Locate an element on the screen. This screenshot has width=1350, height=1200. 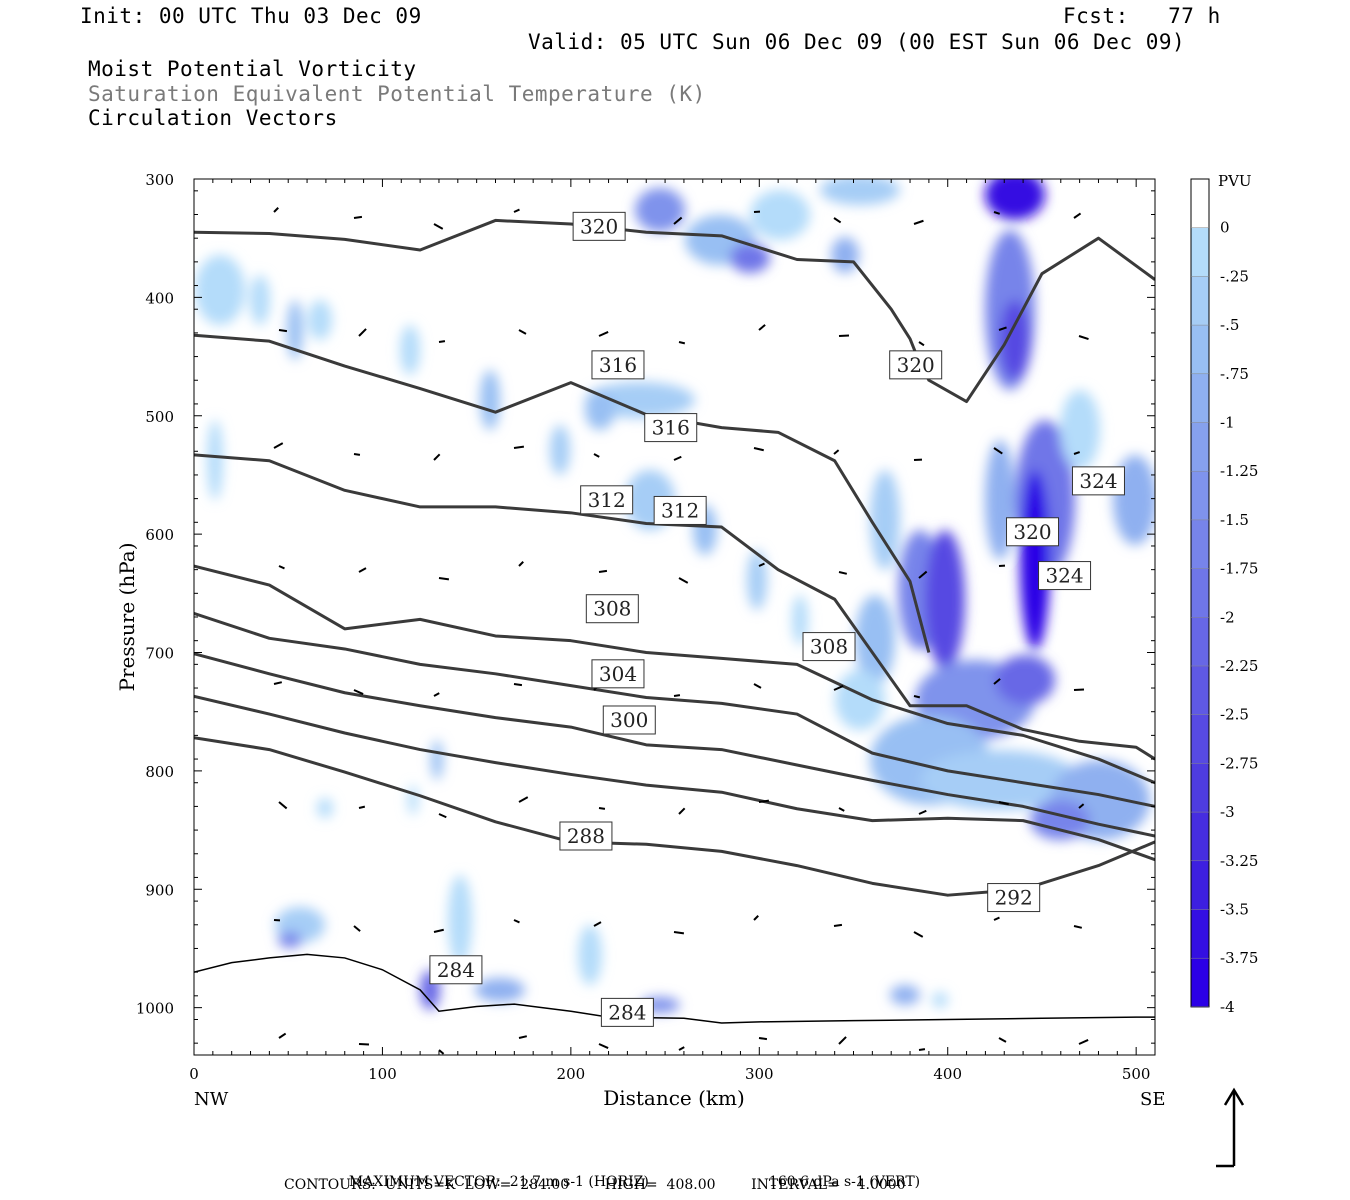
init-time: Init: 00 UTC Thu 03 Dec 09 is located at coordinates (251, 16).